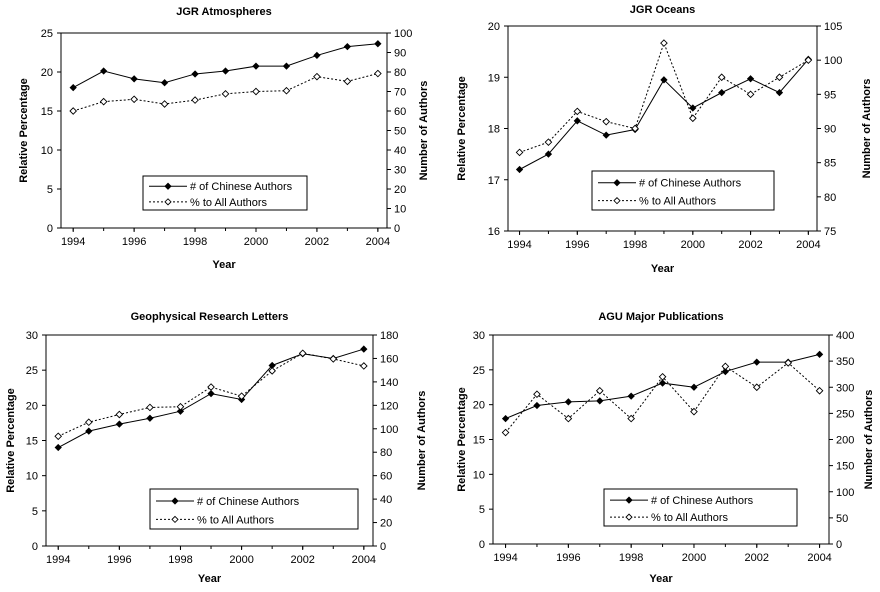  I want to click on y2-tick-label: 70, so click(400, 93).